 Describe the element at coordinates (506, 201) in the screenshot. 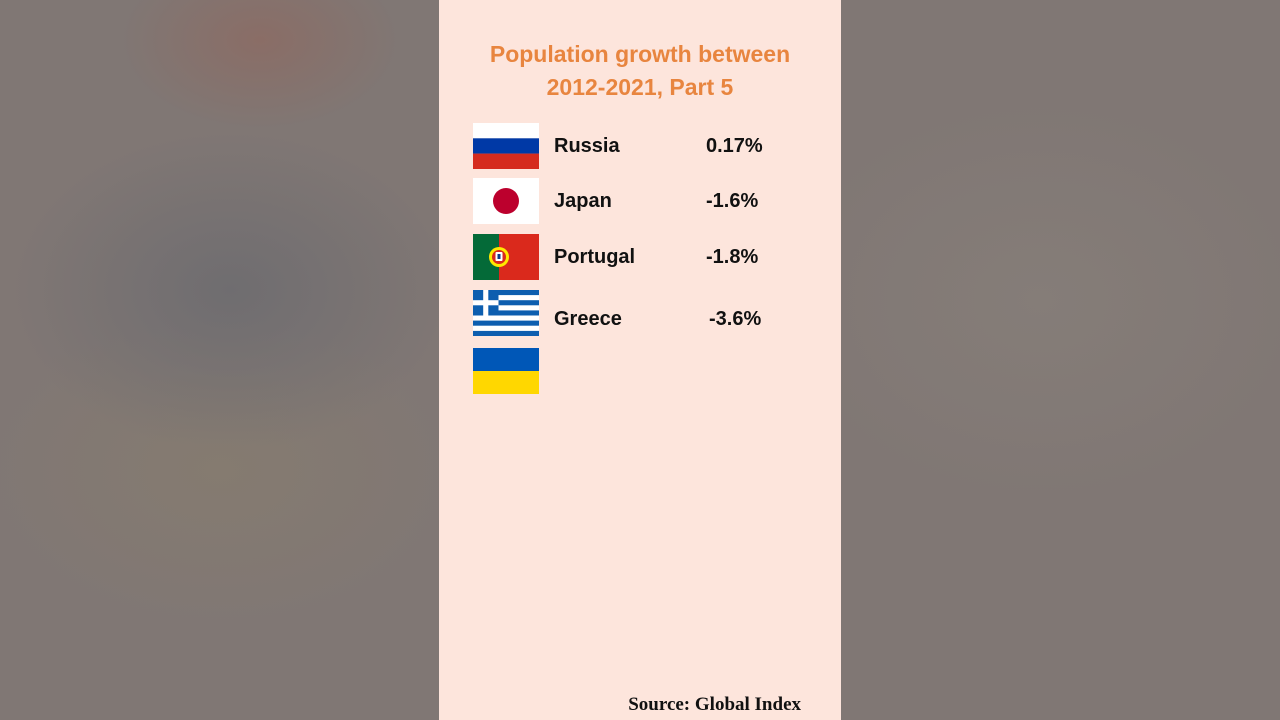

I see `japan-flag-icon` at that location.